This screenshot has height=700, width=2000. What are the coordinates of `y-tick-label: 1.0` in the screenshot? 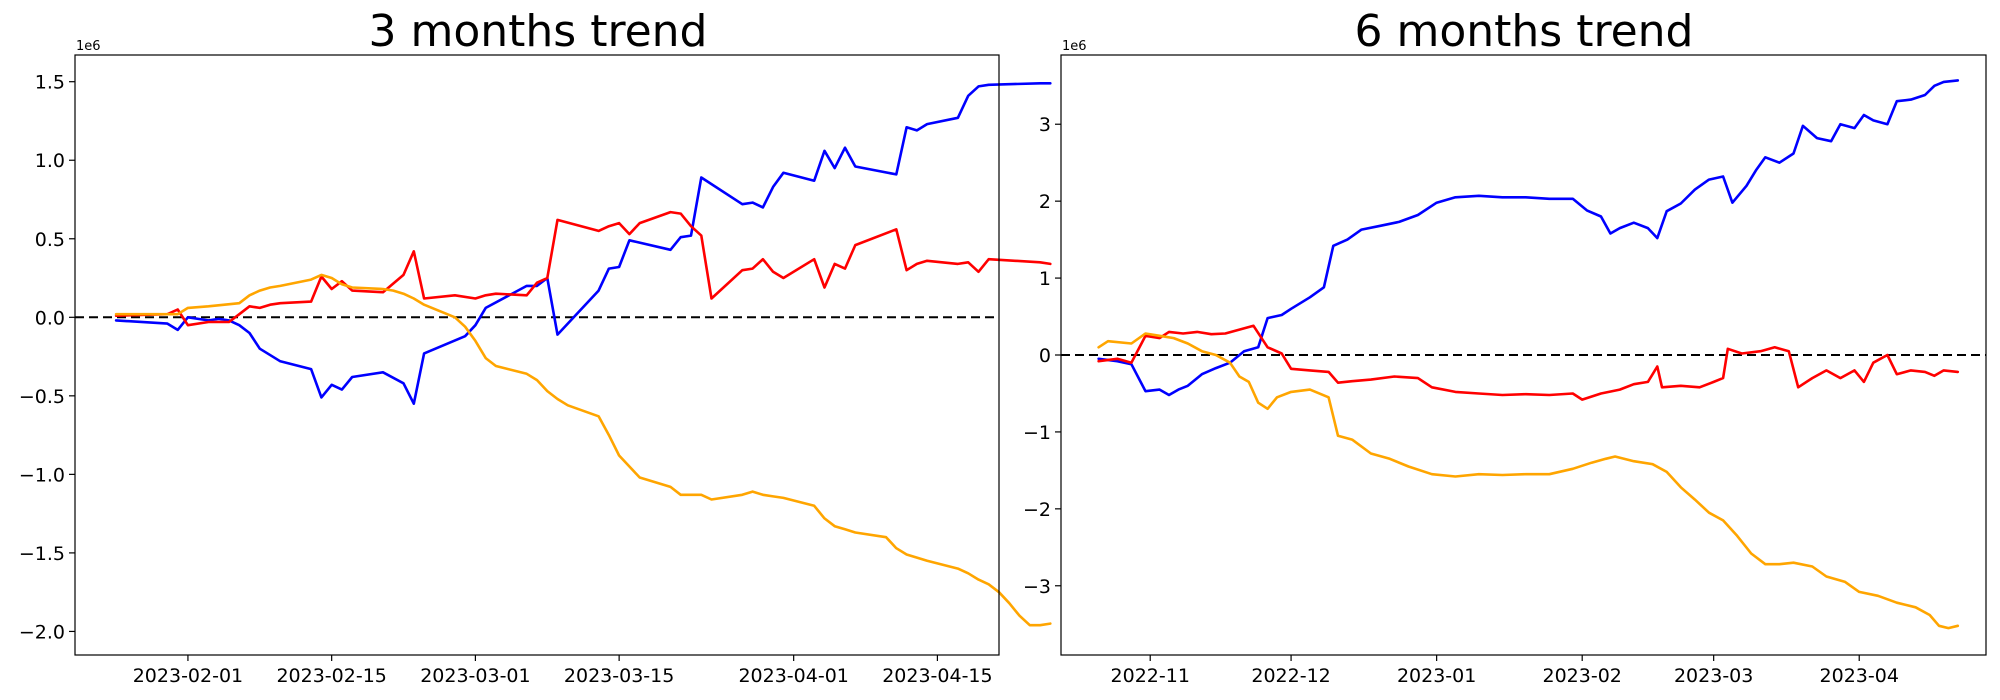 It's located at (50, 161).